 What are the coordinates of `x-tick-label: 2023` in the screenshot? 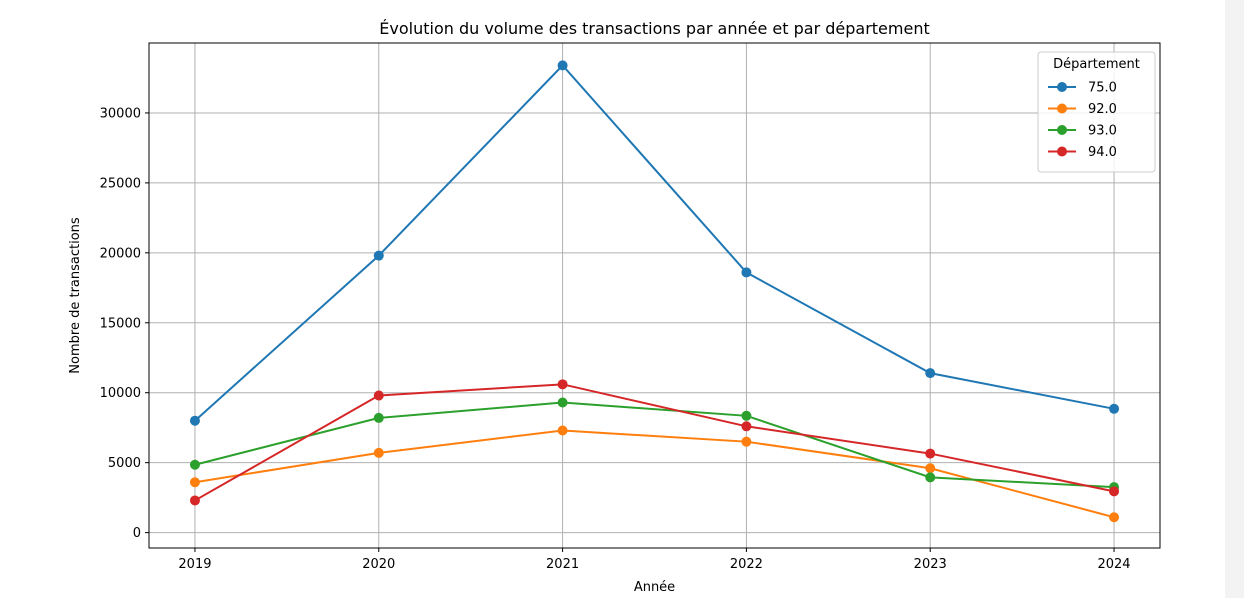 It's located at (930, 564).